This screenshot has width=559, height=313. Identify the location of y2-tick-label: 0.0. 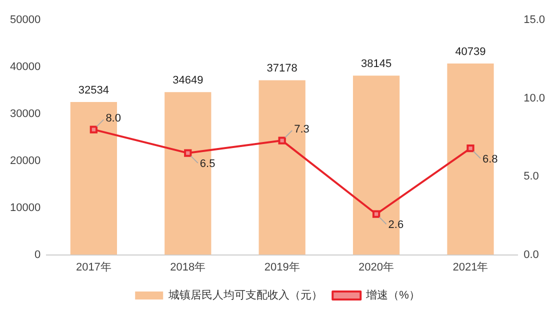
(531, 254).